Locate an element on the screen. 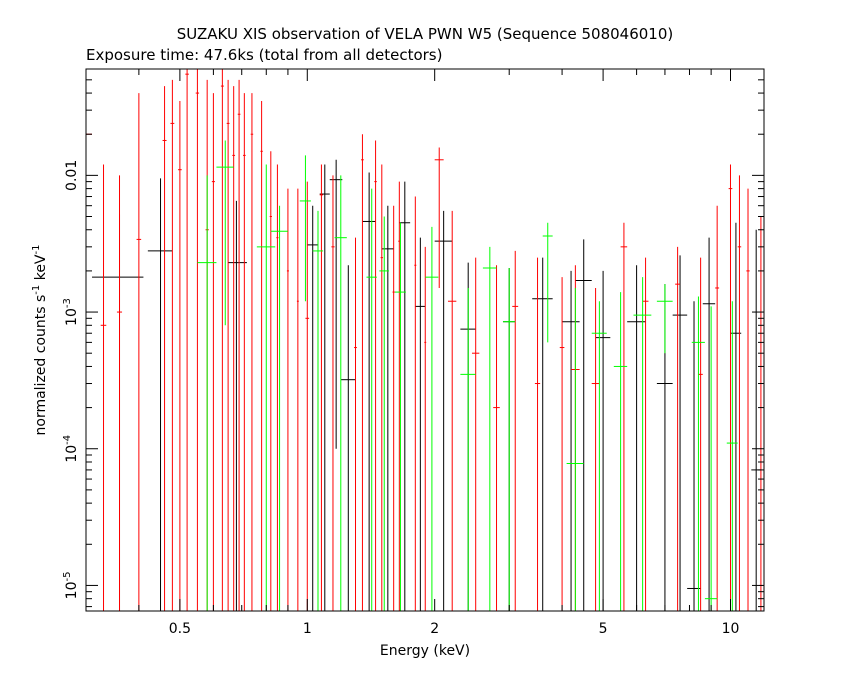  x-tick-label: 10 is located at coordinates (731, 629).